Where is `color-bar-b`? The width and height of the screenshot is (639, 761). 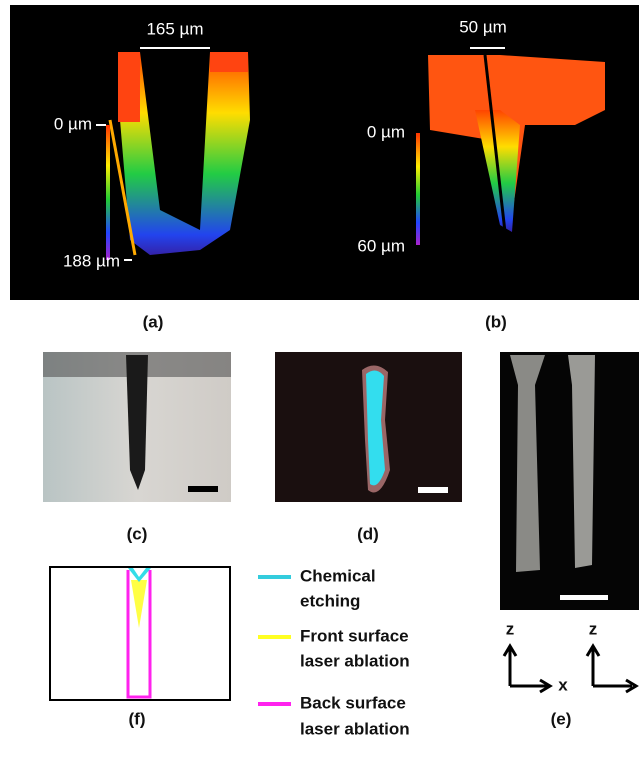 color-bar-b is located at coordinates (418, 189).